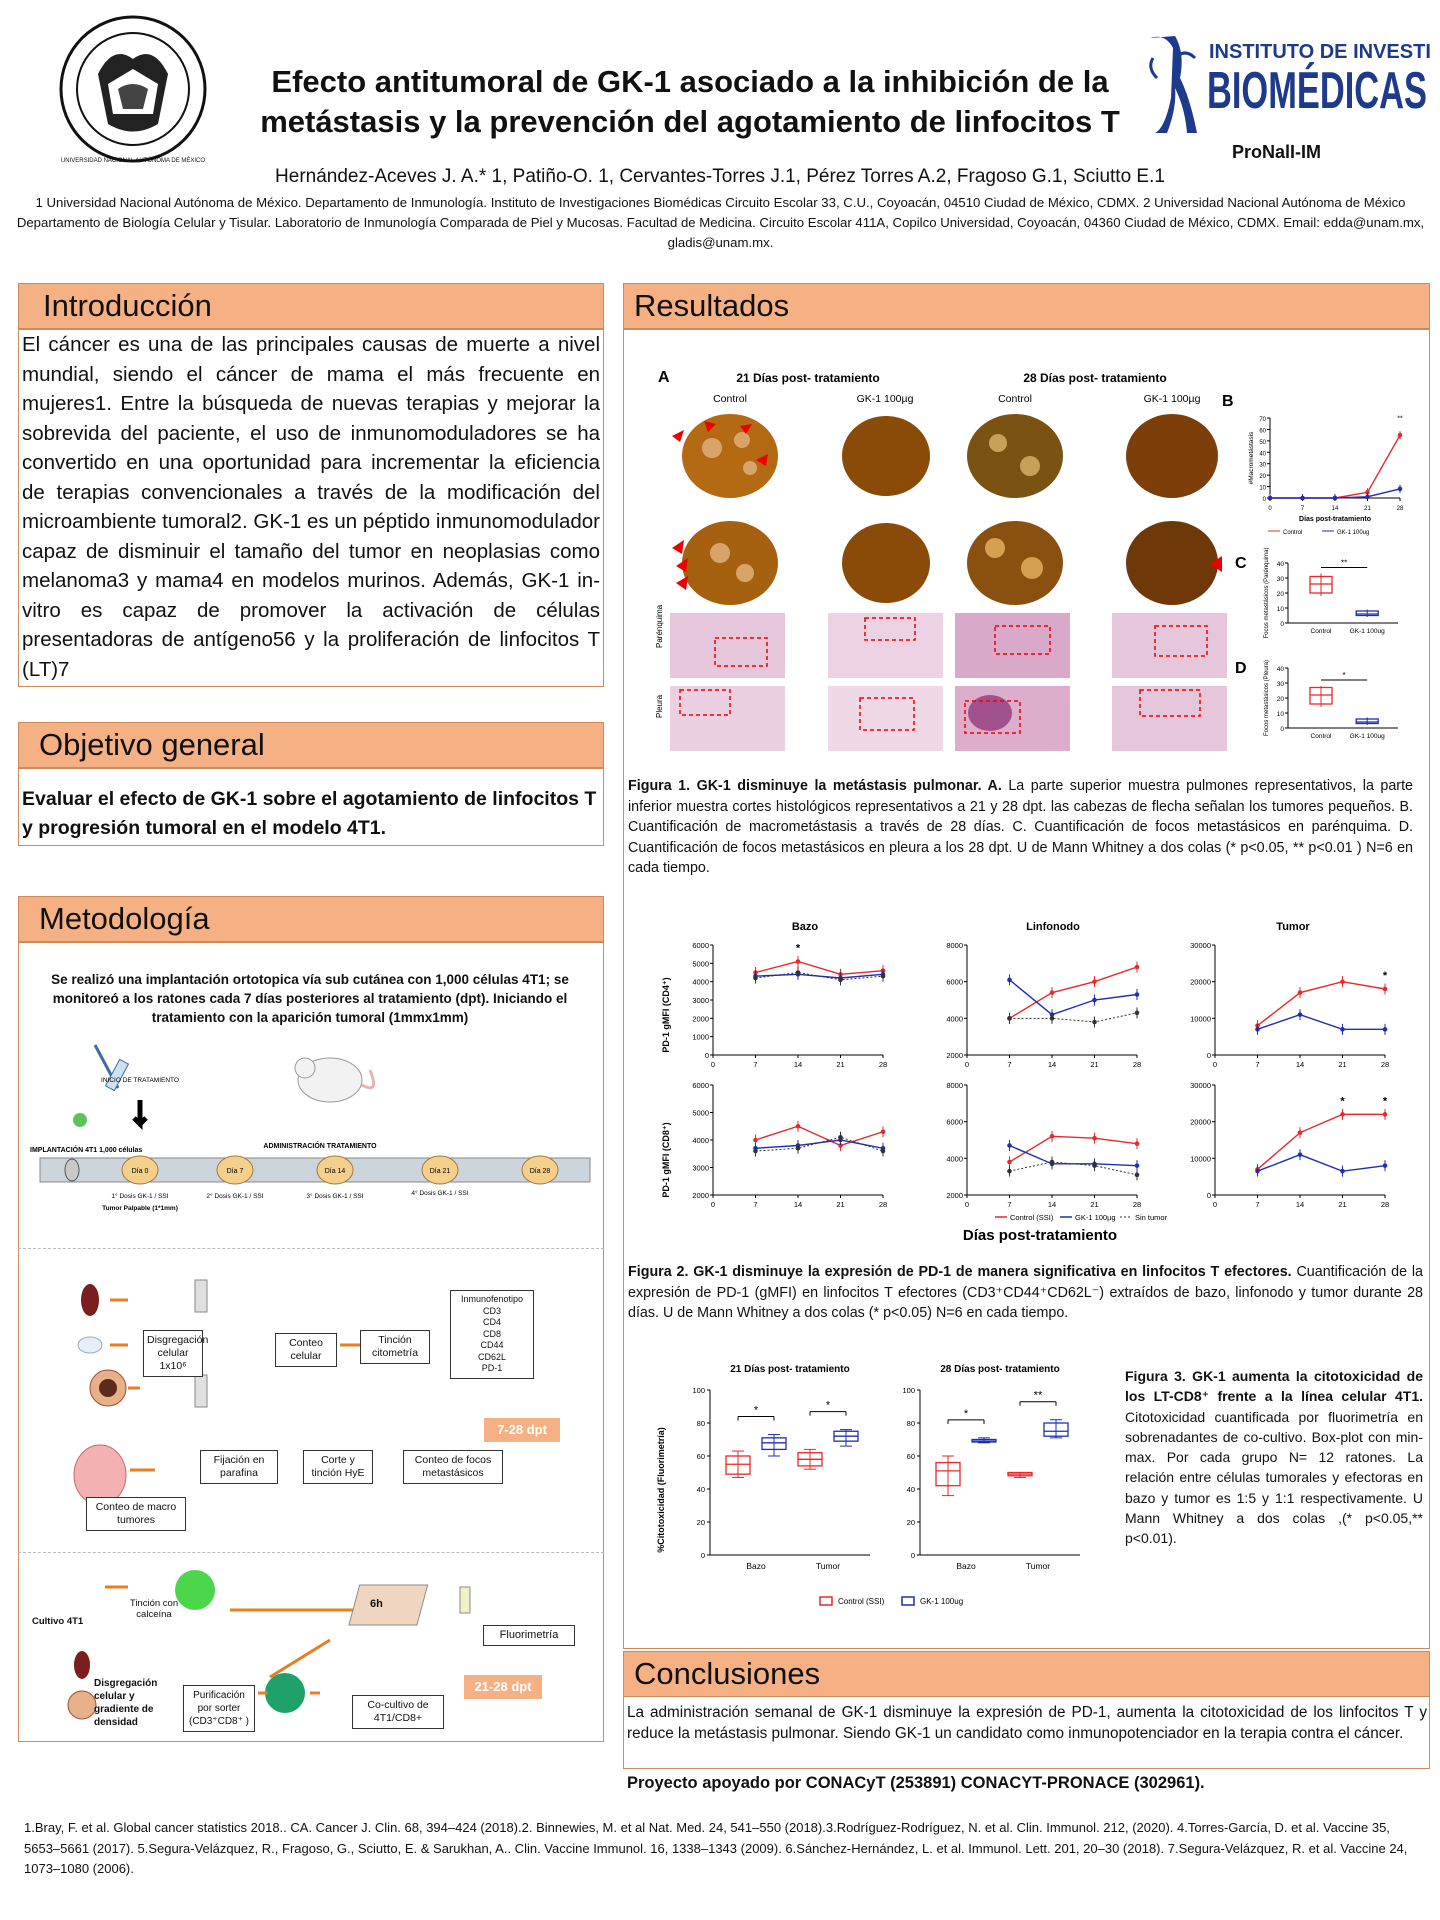  Describe the element at coordinates (1026, 1733) in the screenshot. I see `conclusions-box` at that location.